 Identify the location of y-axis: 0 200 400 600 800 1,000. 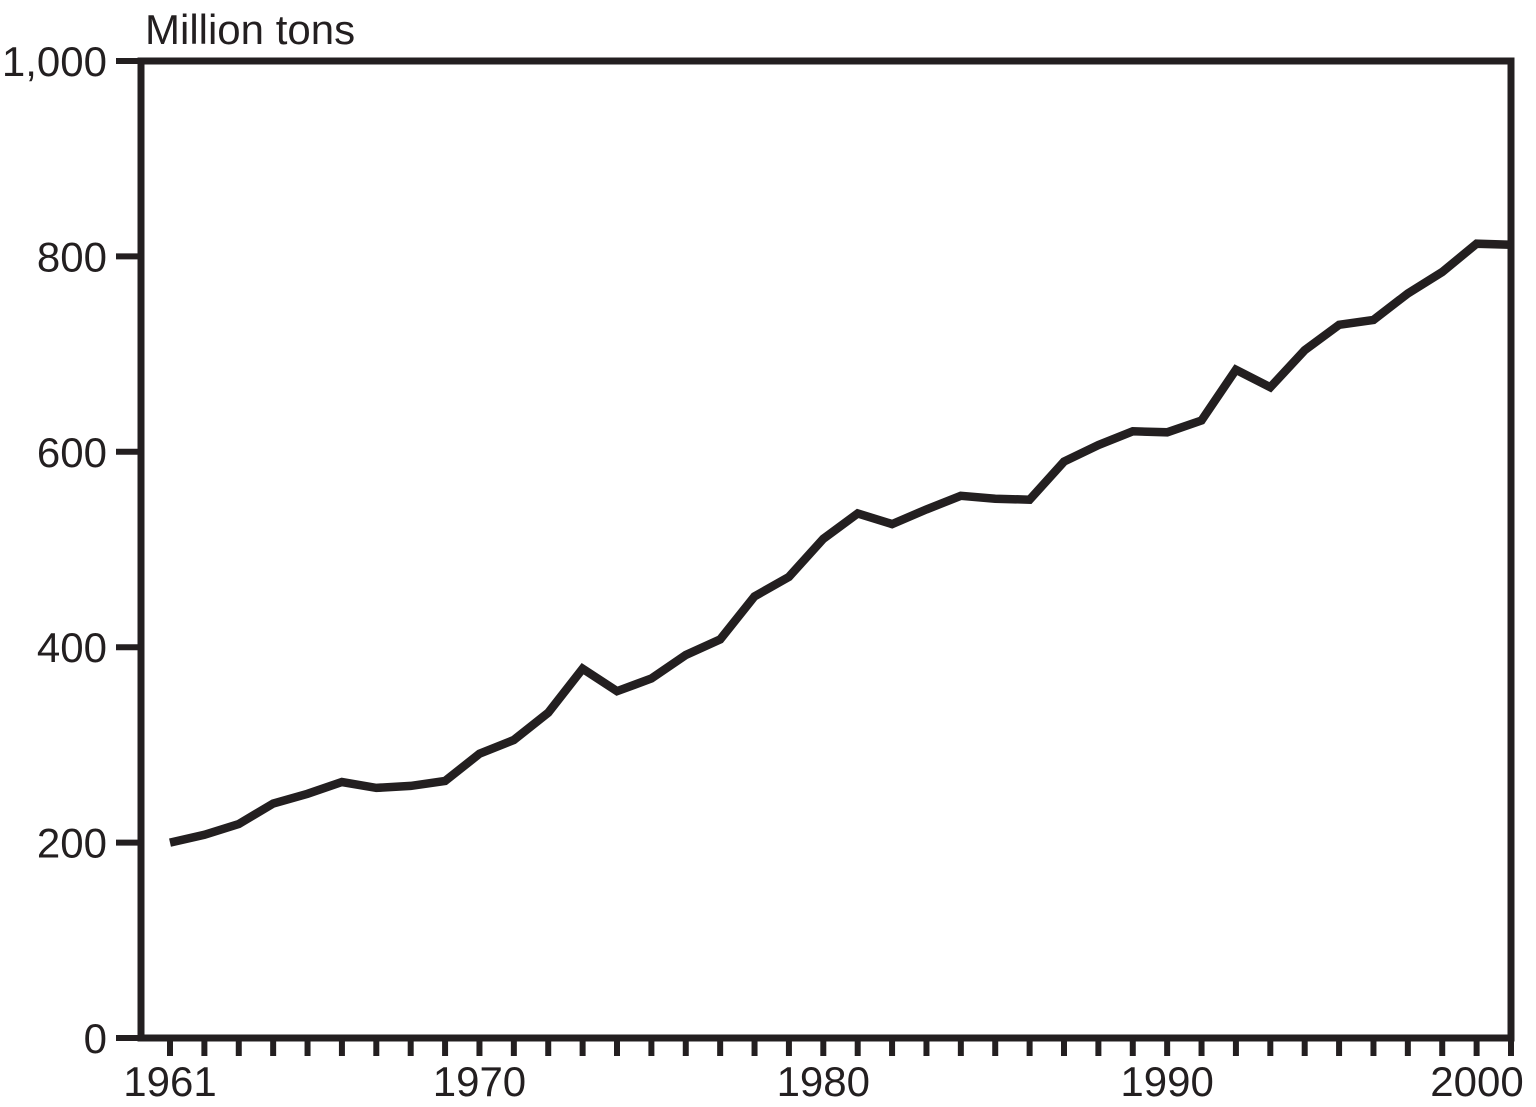
(71, 550).